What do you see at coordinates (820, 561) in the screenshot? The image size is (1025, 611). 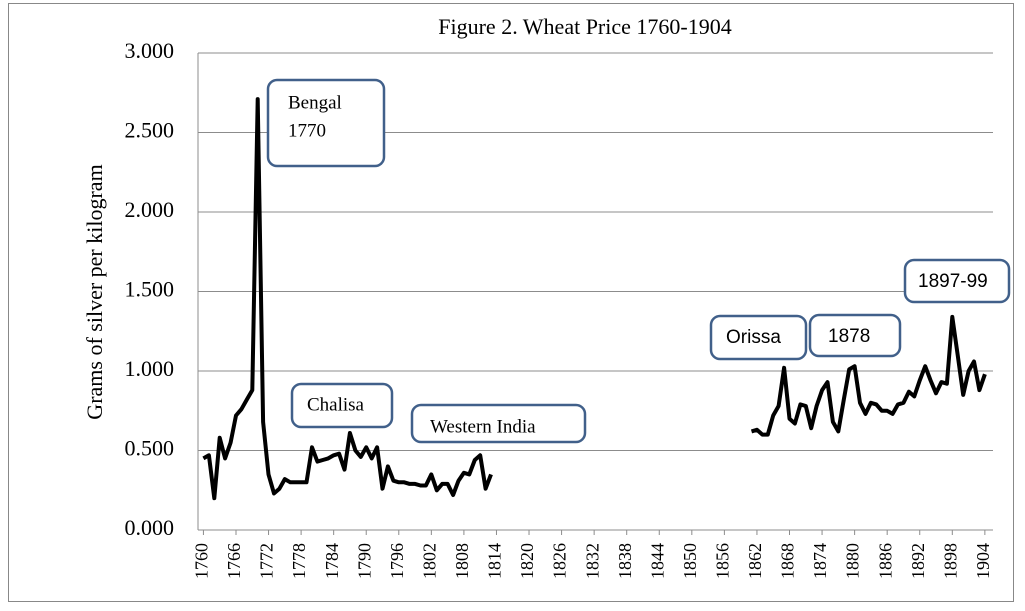 I see `x-tick-label: 1874` at bounding box center [820, 561].